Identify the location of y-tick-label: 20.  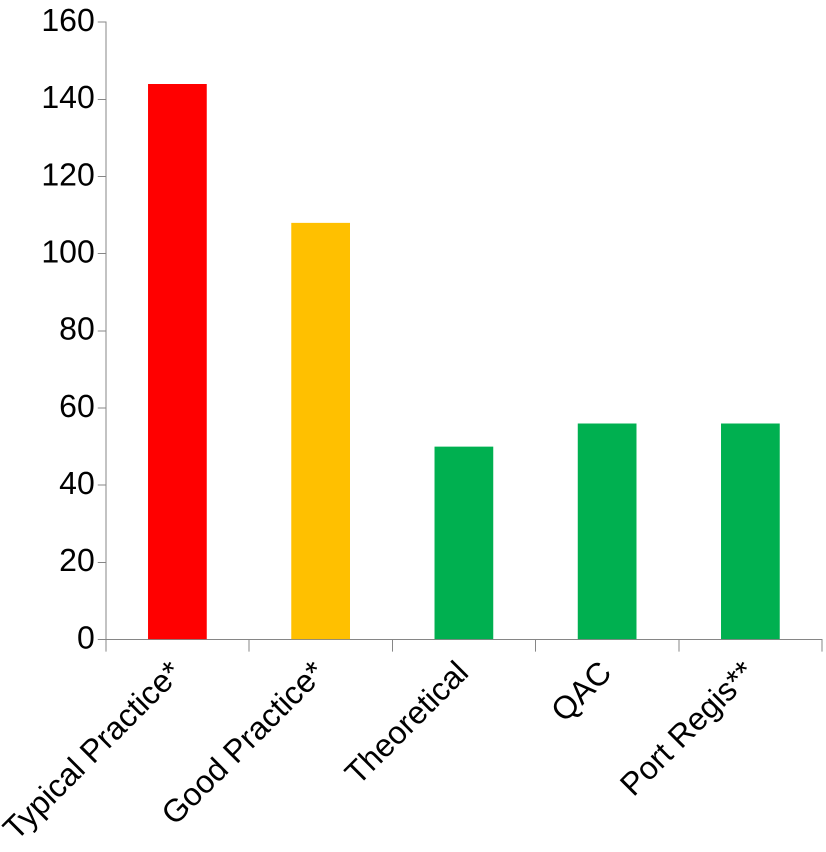
(77, 560).